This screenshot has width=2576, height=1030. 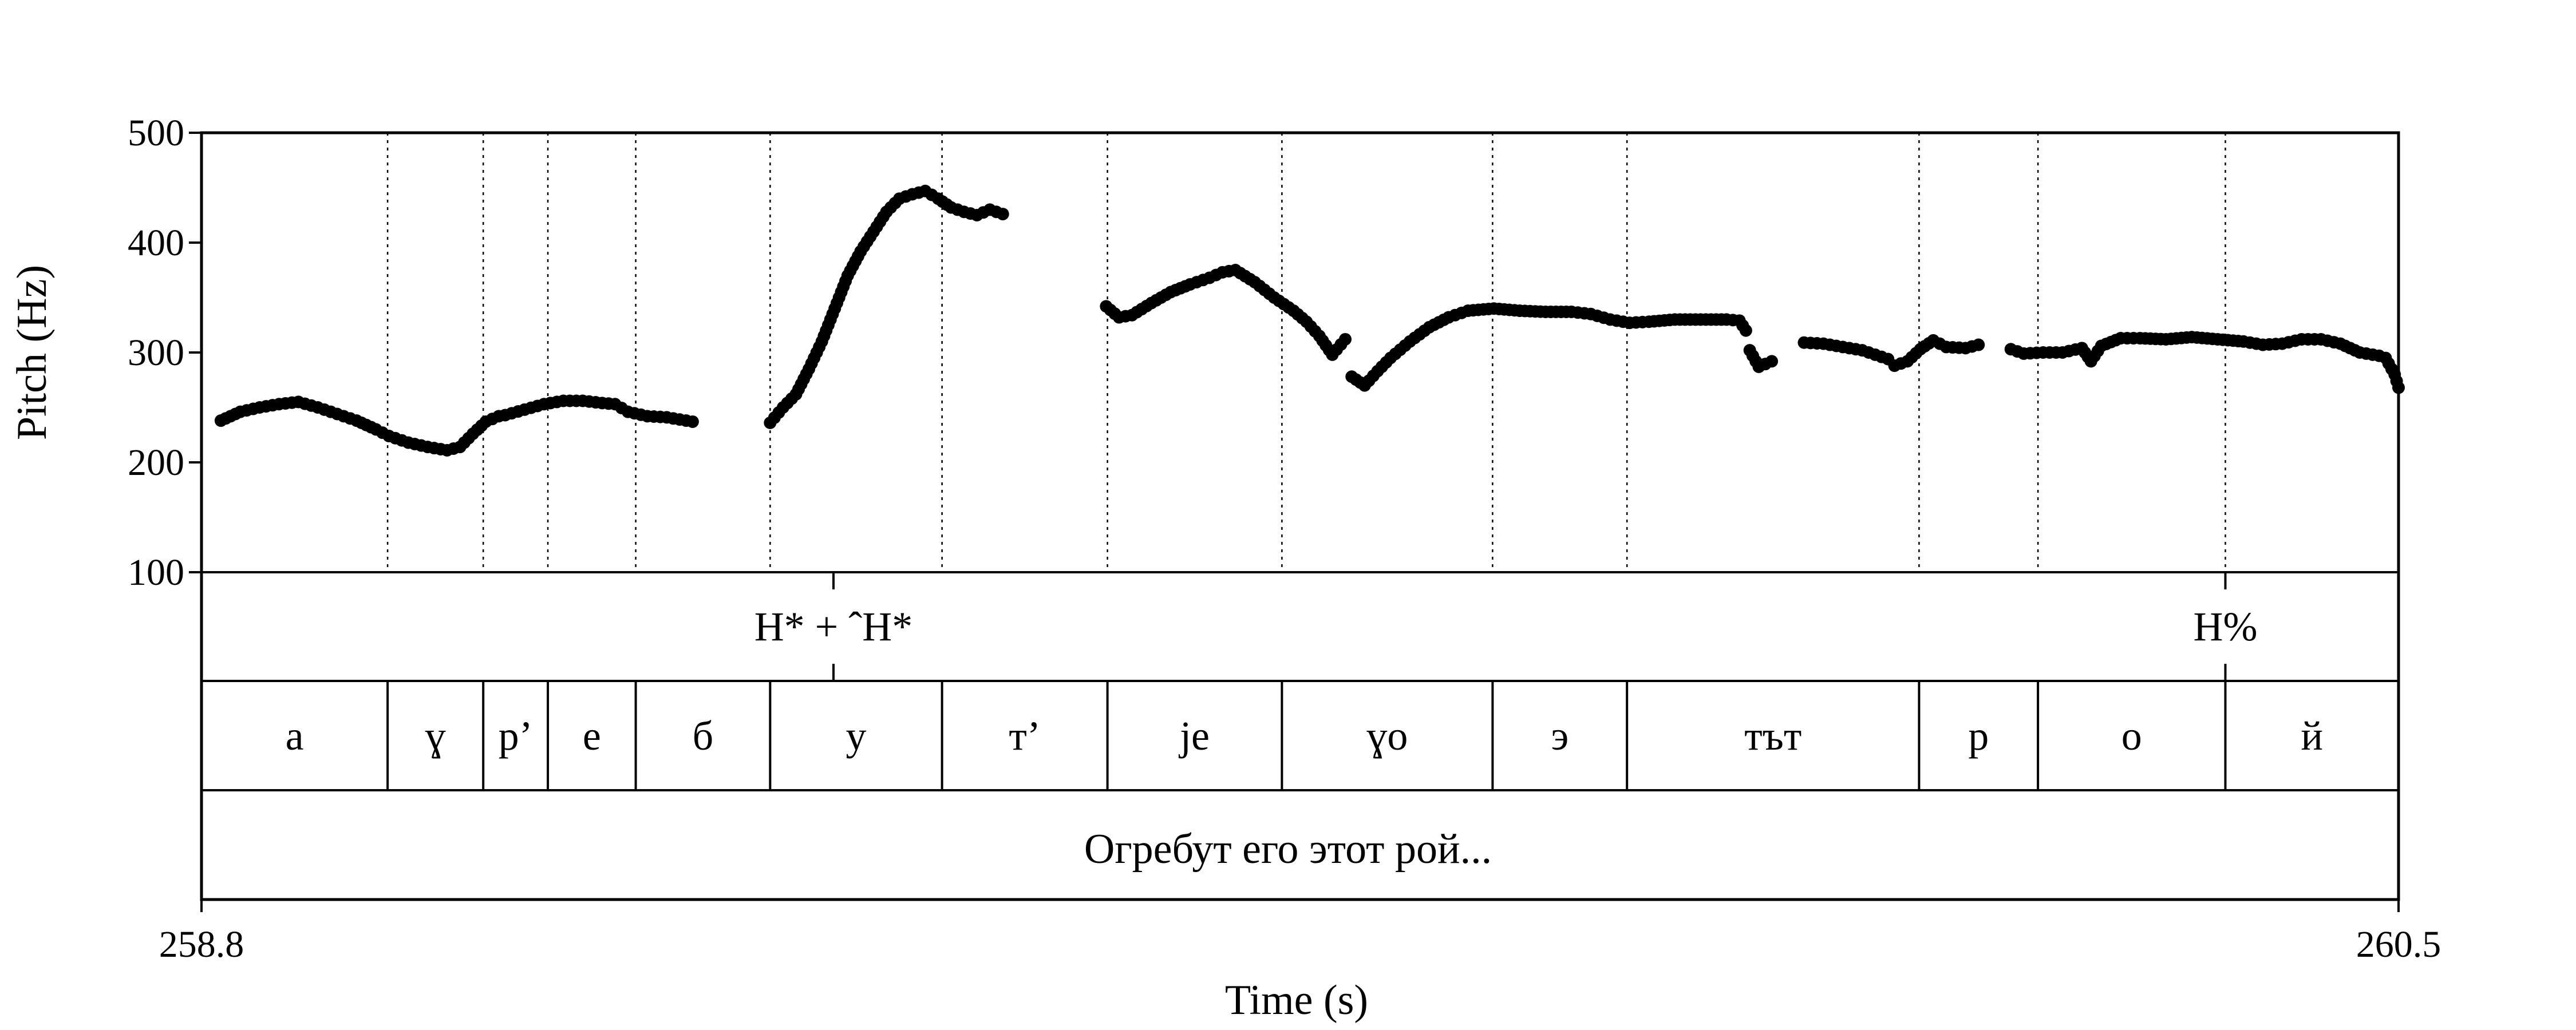 I want to click on segment-label: a, so click(x=295, y=736).